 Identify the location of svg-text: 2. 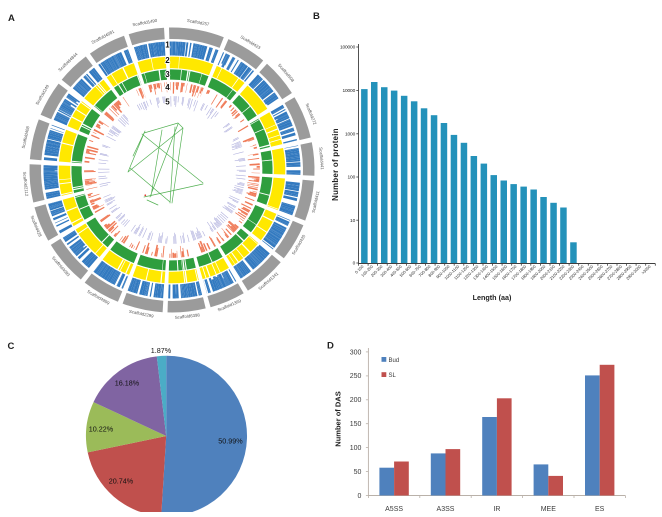
(167, 60).